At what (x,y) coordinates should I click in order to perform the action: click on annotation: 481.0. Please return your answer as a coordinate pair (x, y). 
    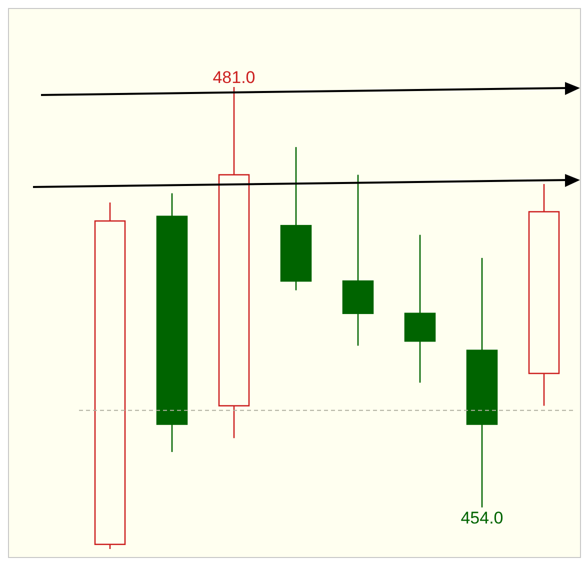
    Looking at the image, I should click on (234, 77).